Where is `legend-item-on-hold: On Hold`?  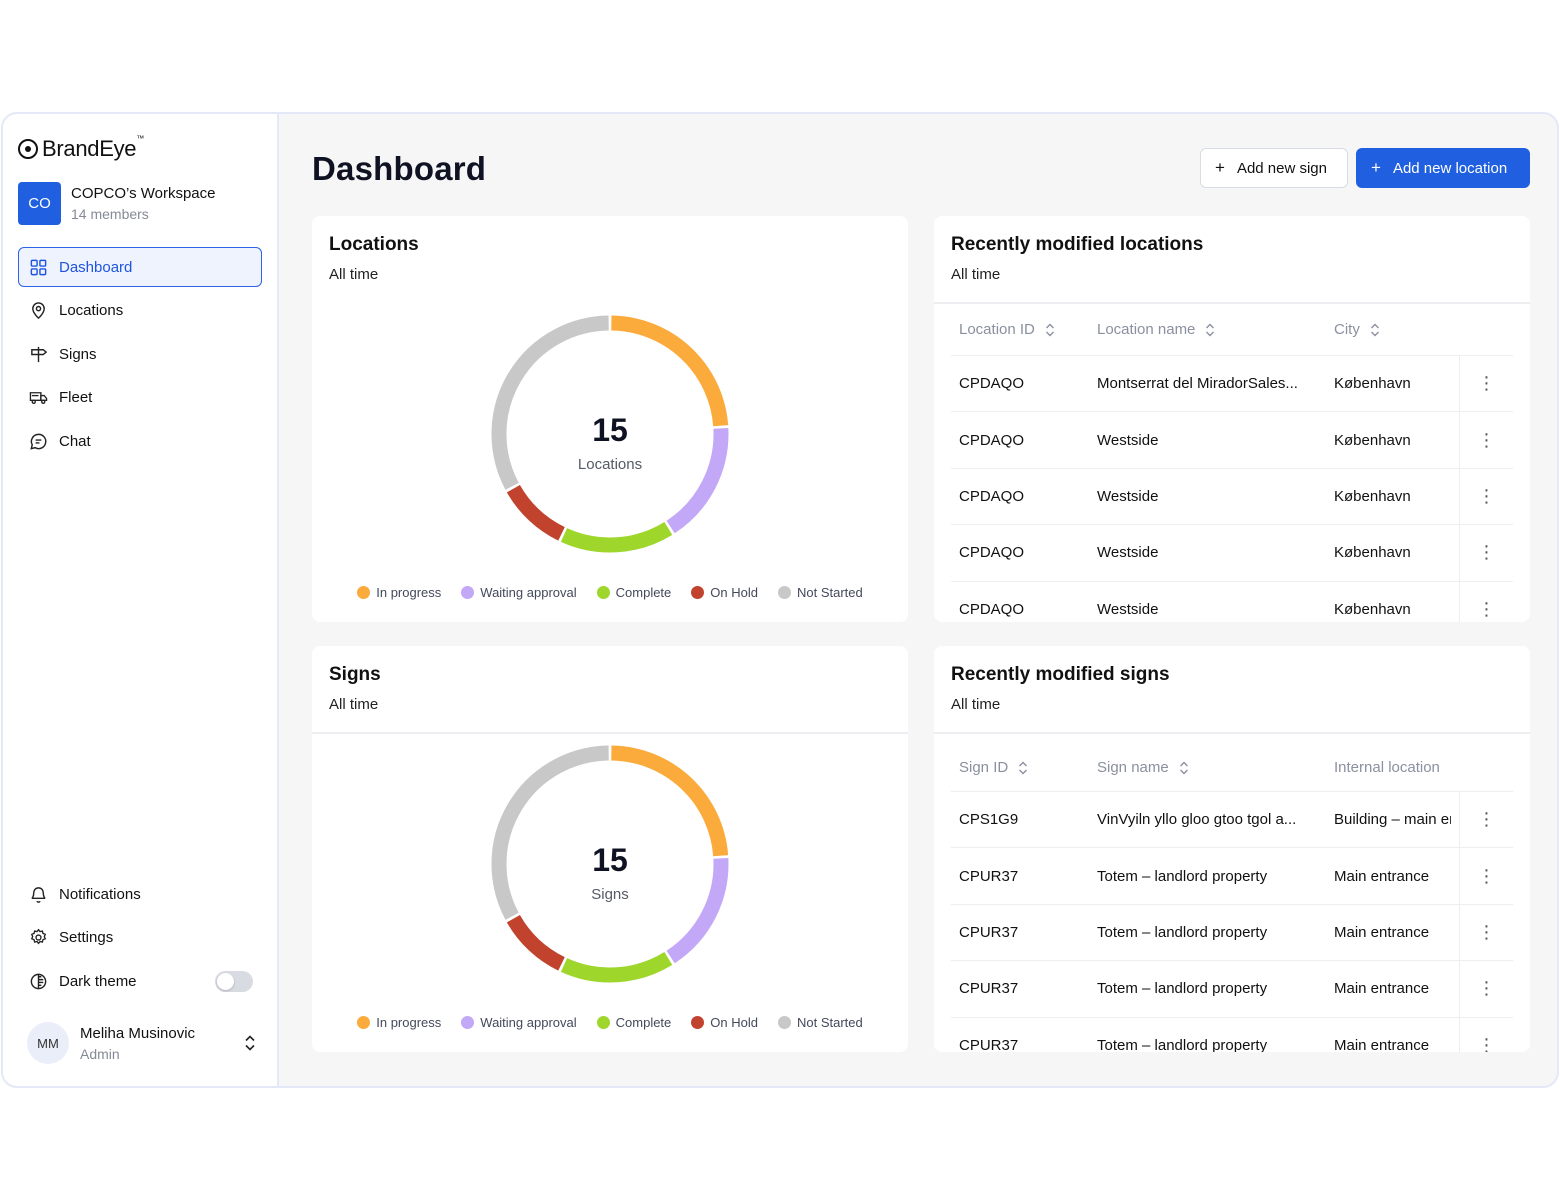
legend-item-on-hold: On Hold is located at coordinates (724, 592).